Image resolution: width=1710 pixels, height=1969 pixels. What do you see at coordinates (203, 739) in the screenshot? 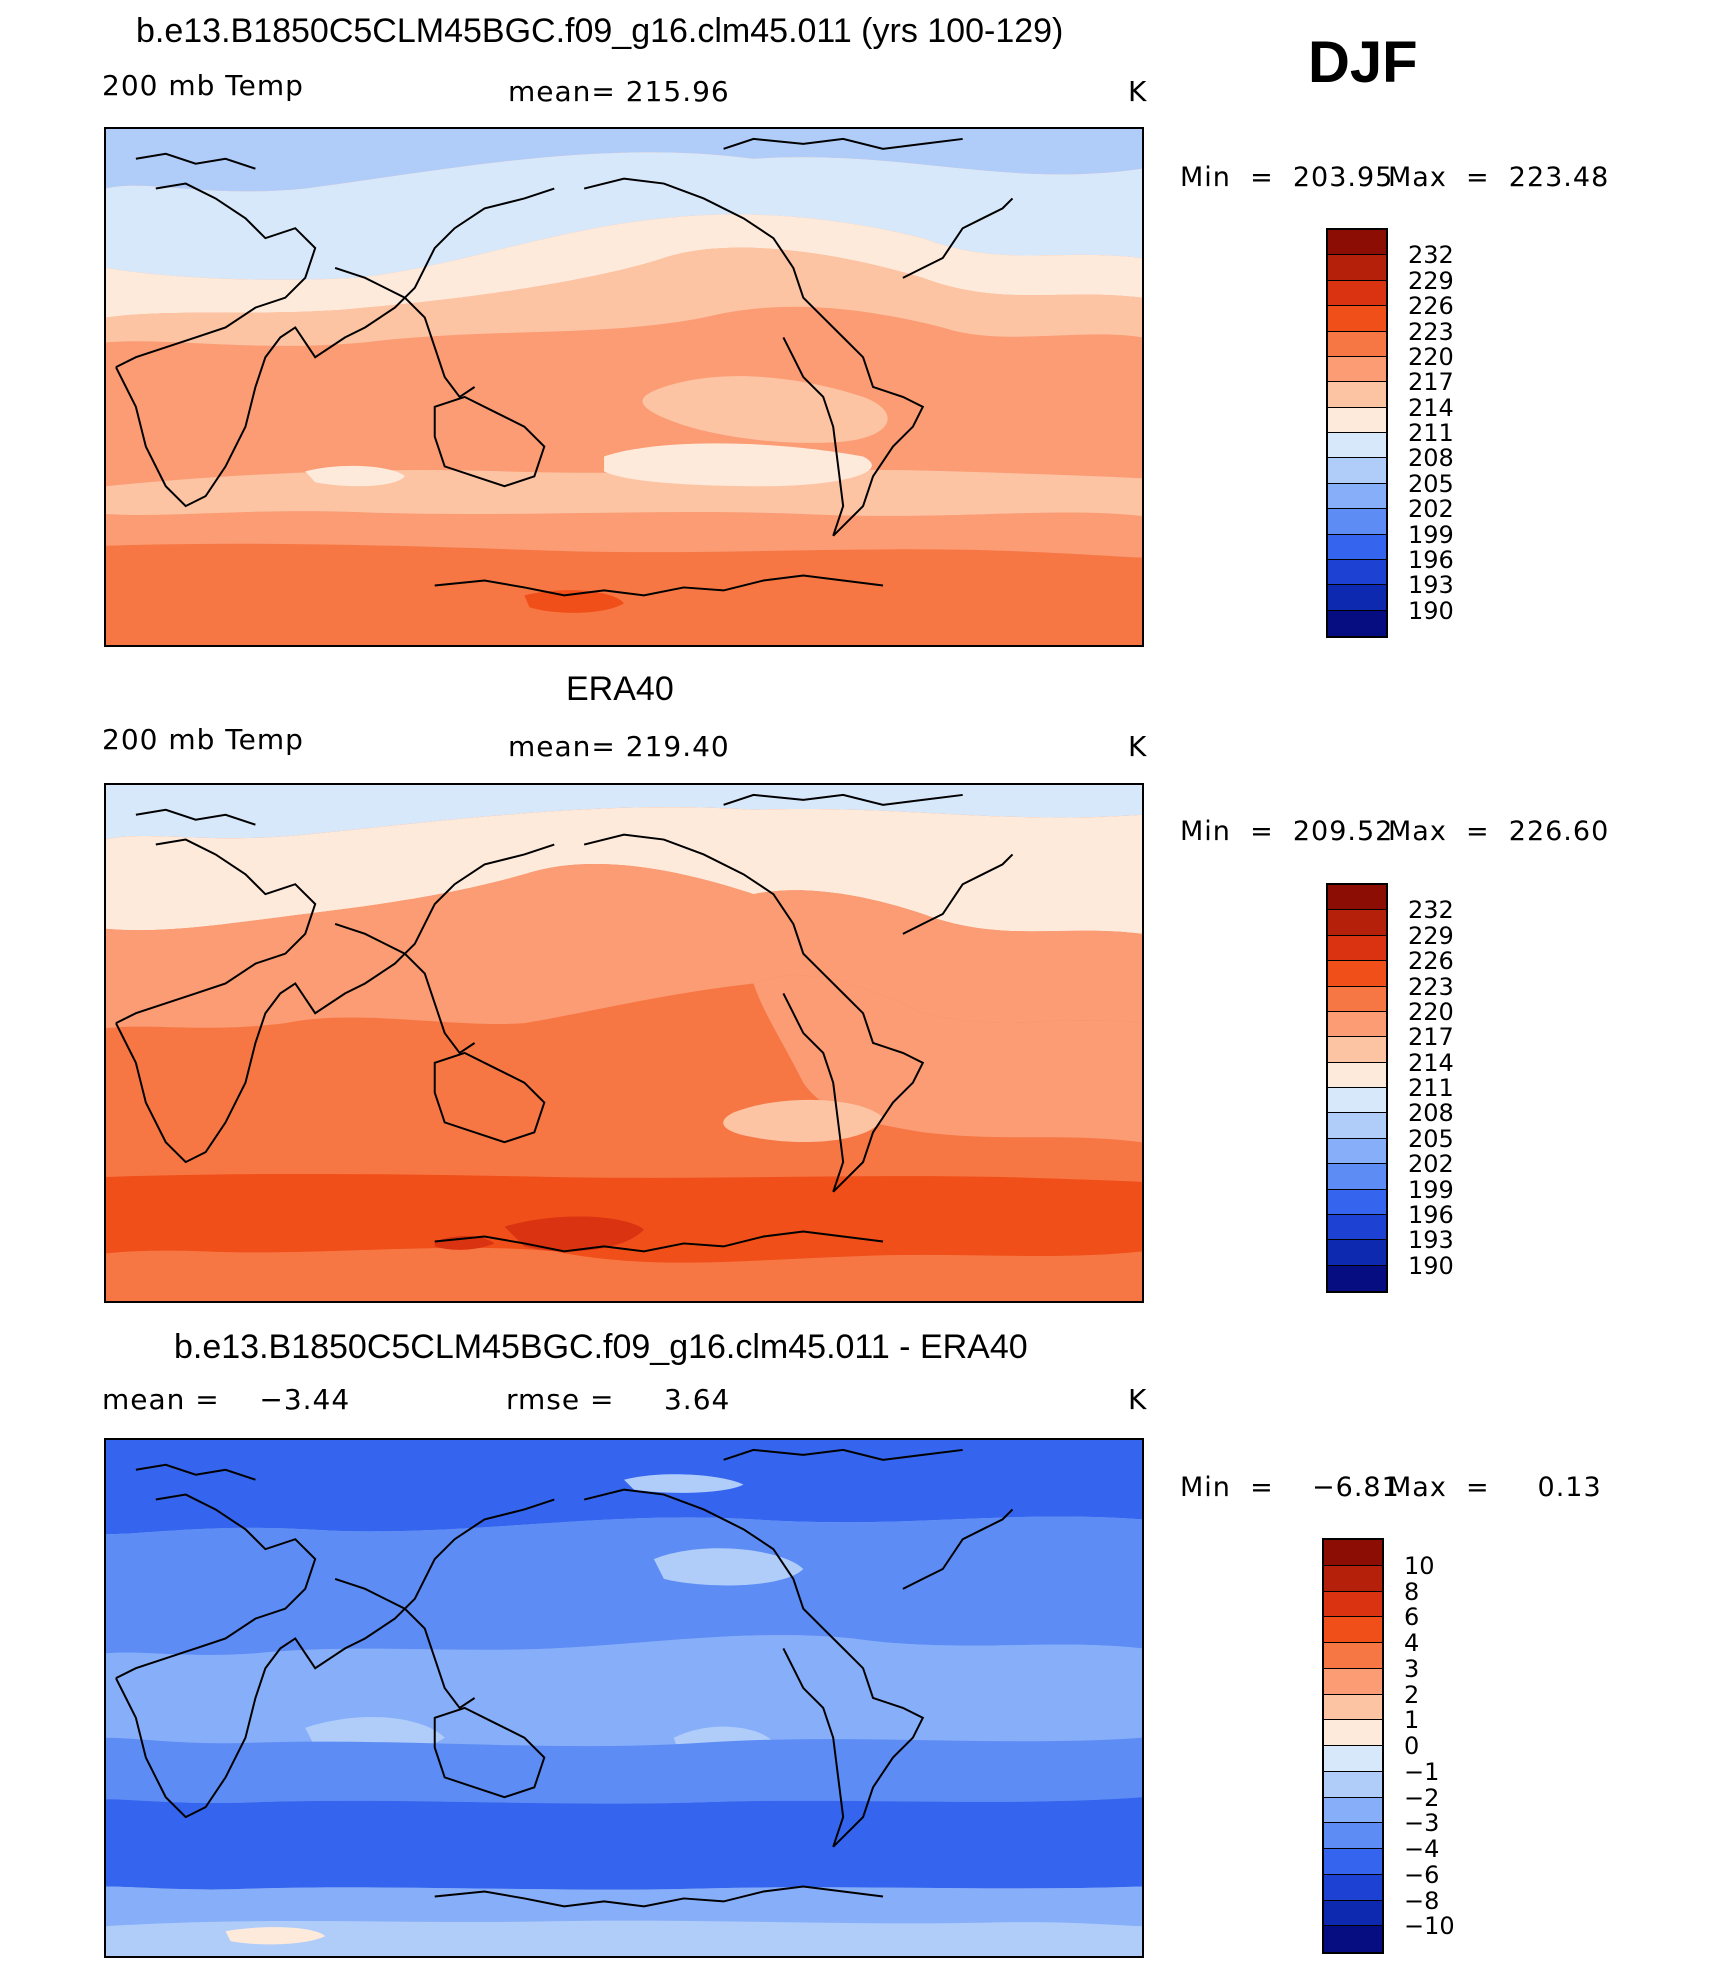
I see `panel2-variable: 200 mb Temp` at bounding box center [203, 739].